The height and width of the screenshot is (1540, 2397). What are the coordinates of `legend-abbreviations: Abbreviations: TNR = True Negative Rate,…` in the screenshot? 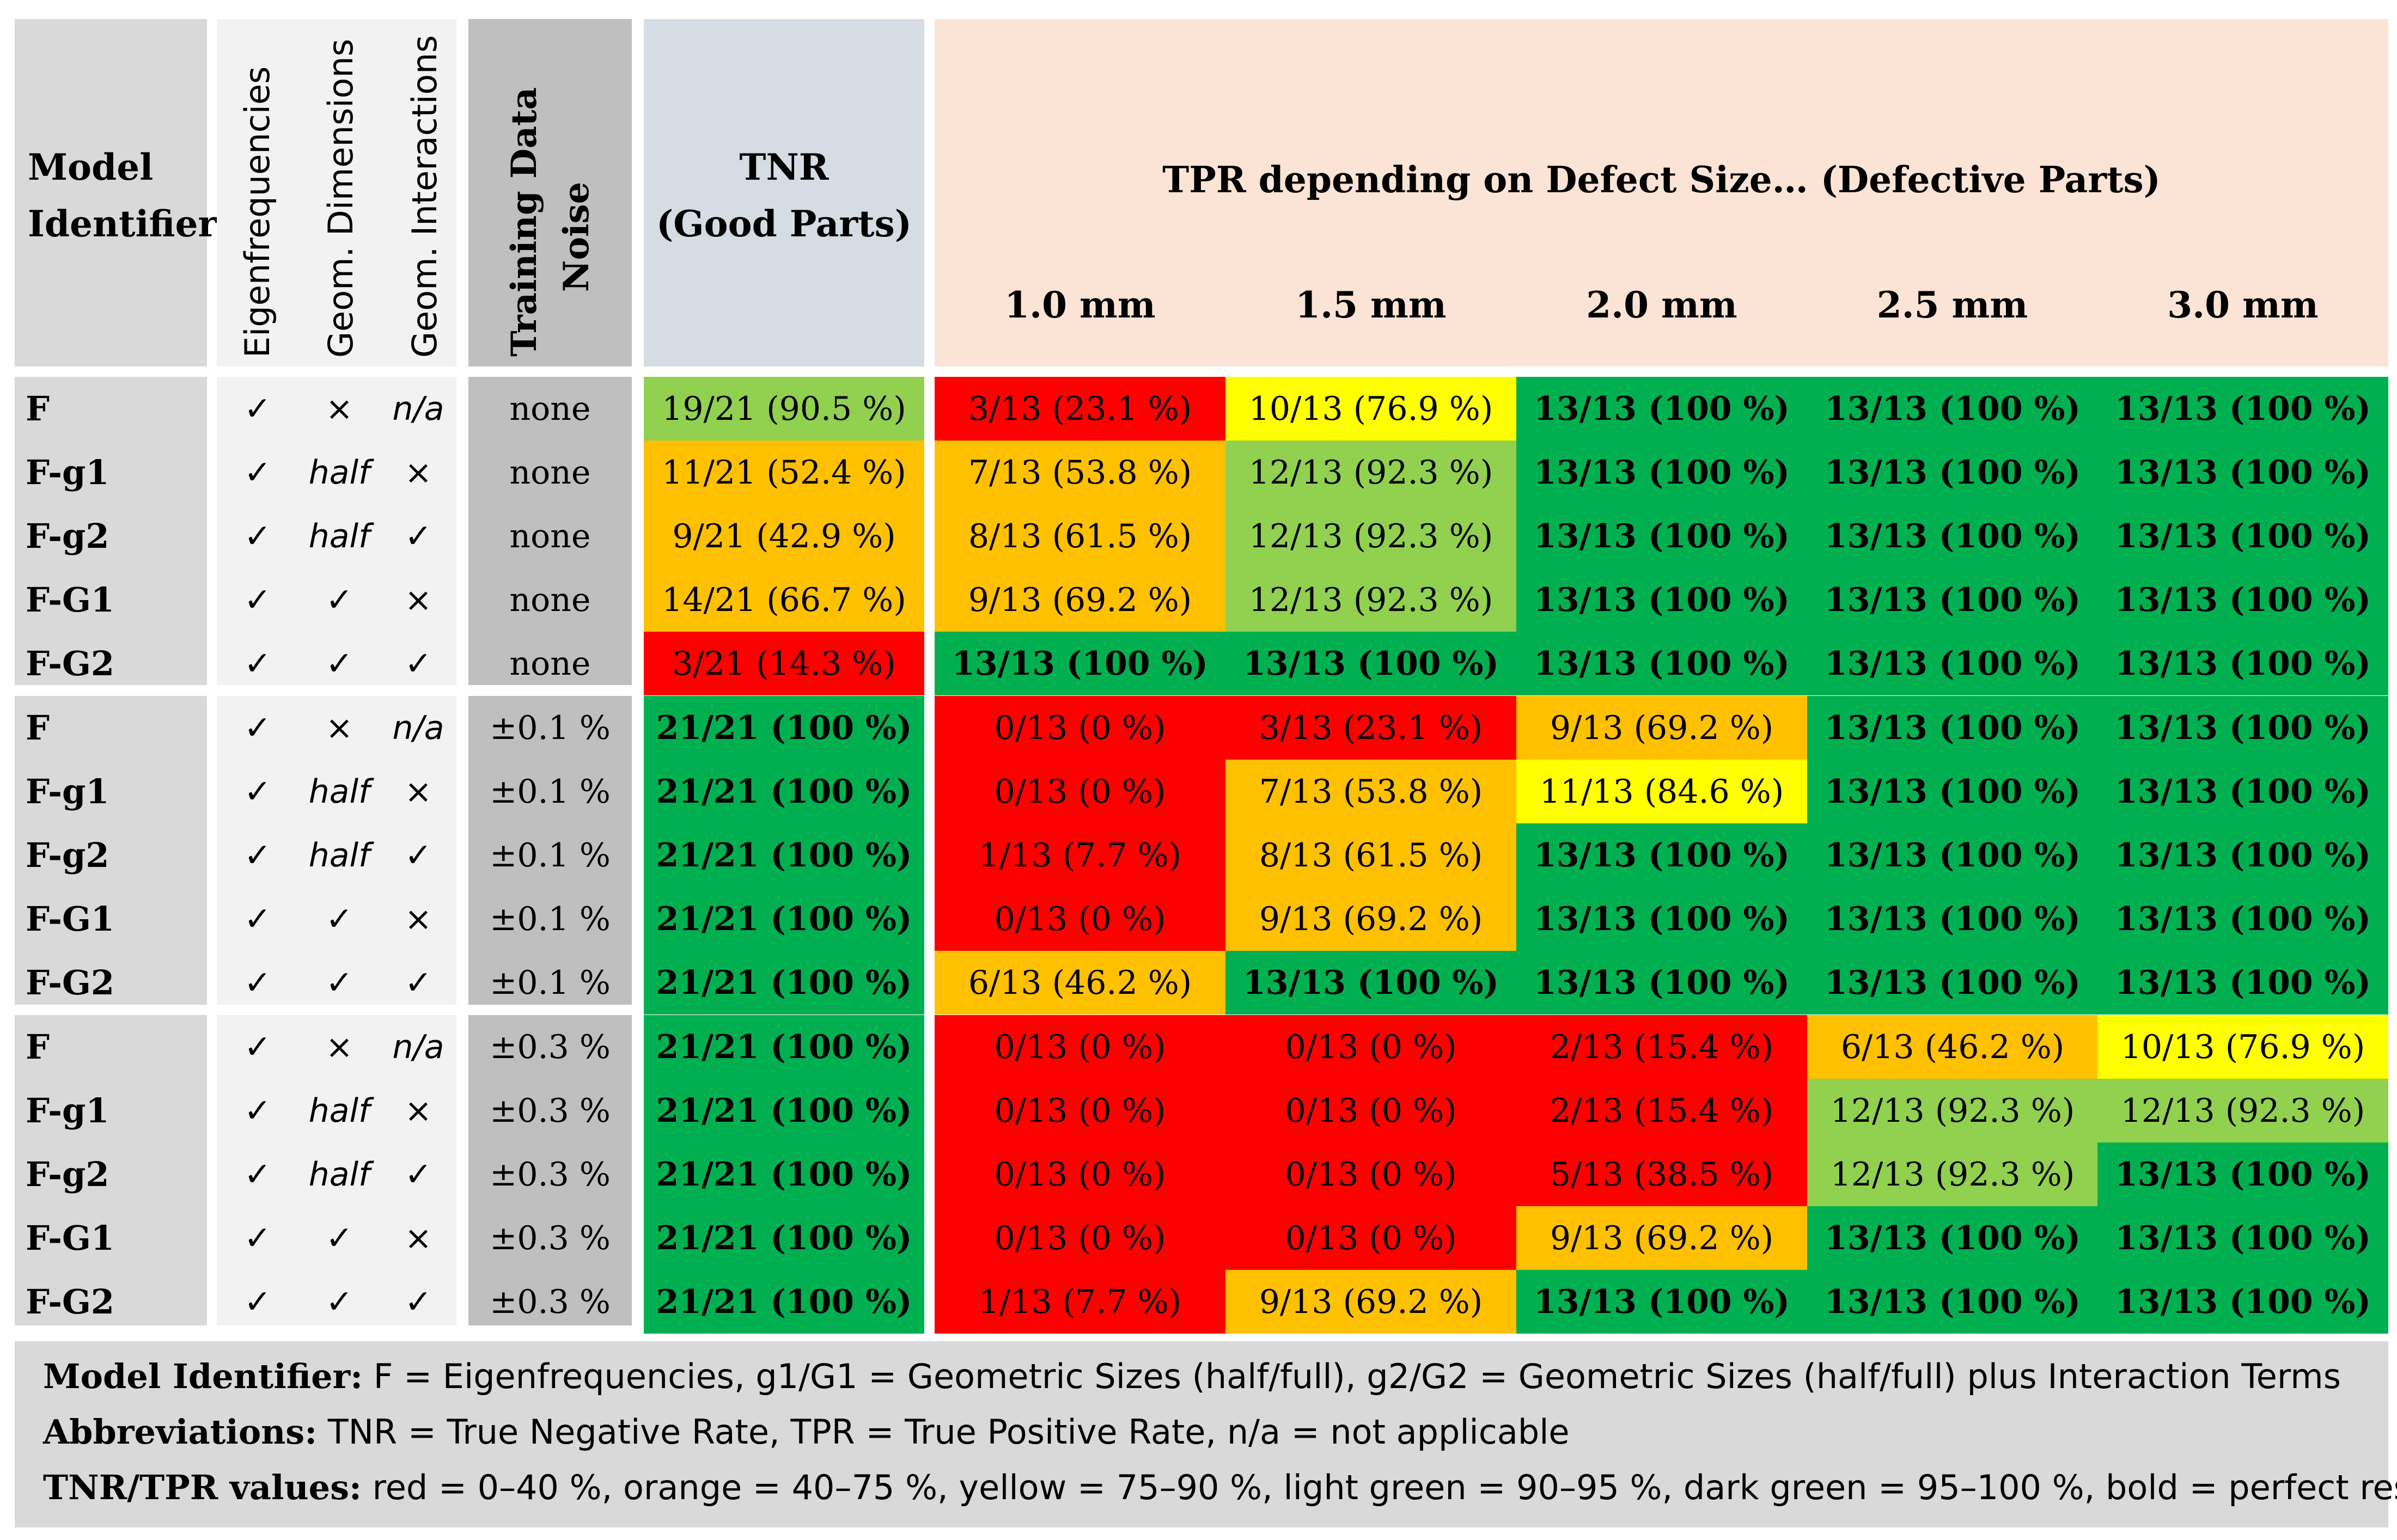 It's located at (807, 1432).